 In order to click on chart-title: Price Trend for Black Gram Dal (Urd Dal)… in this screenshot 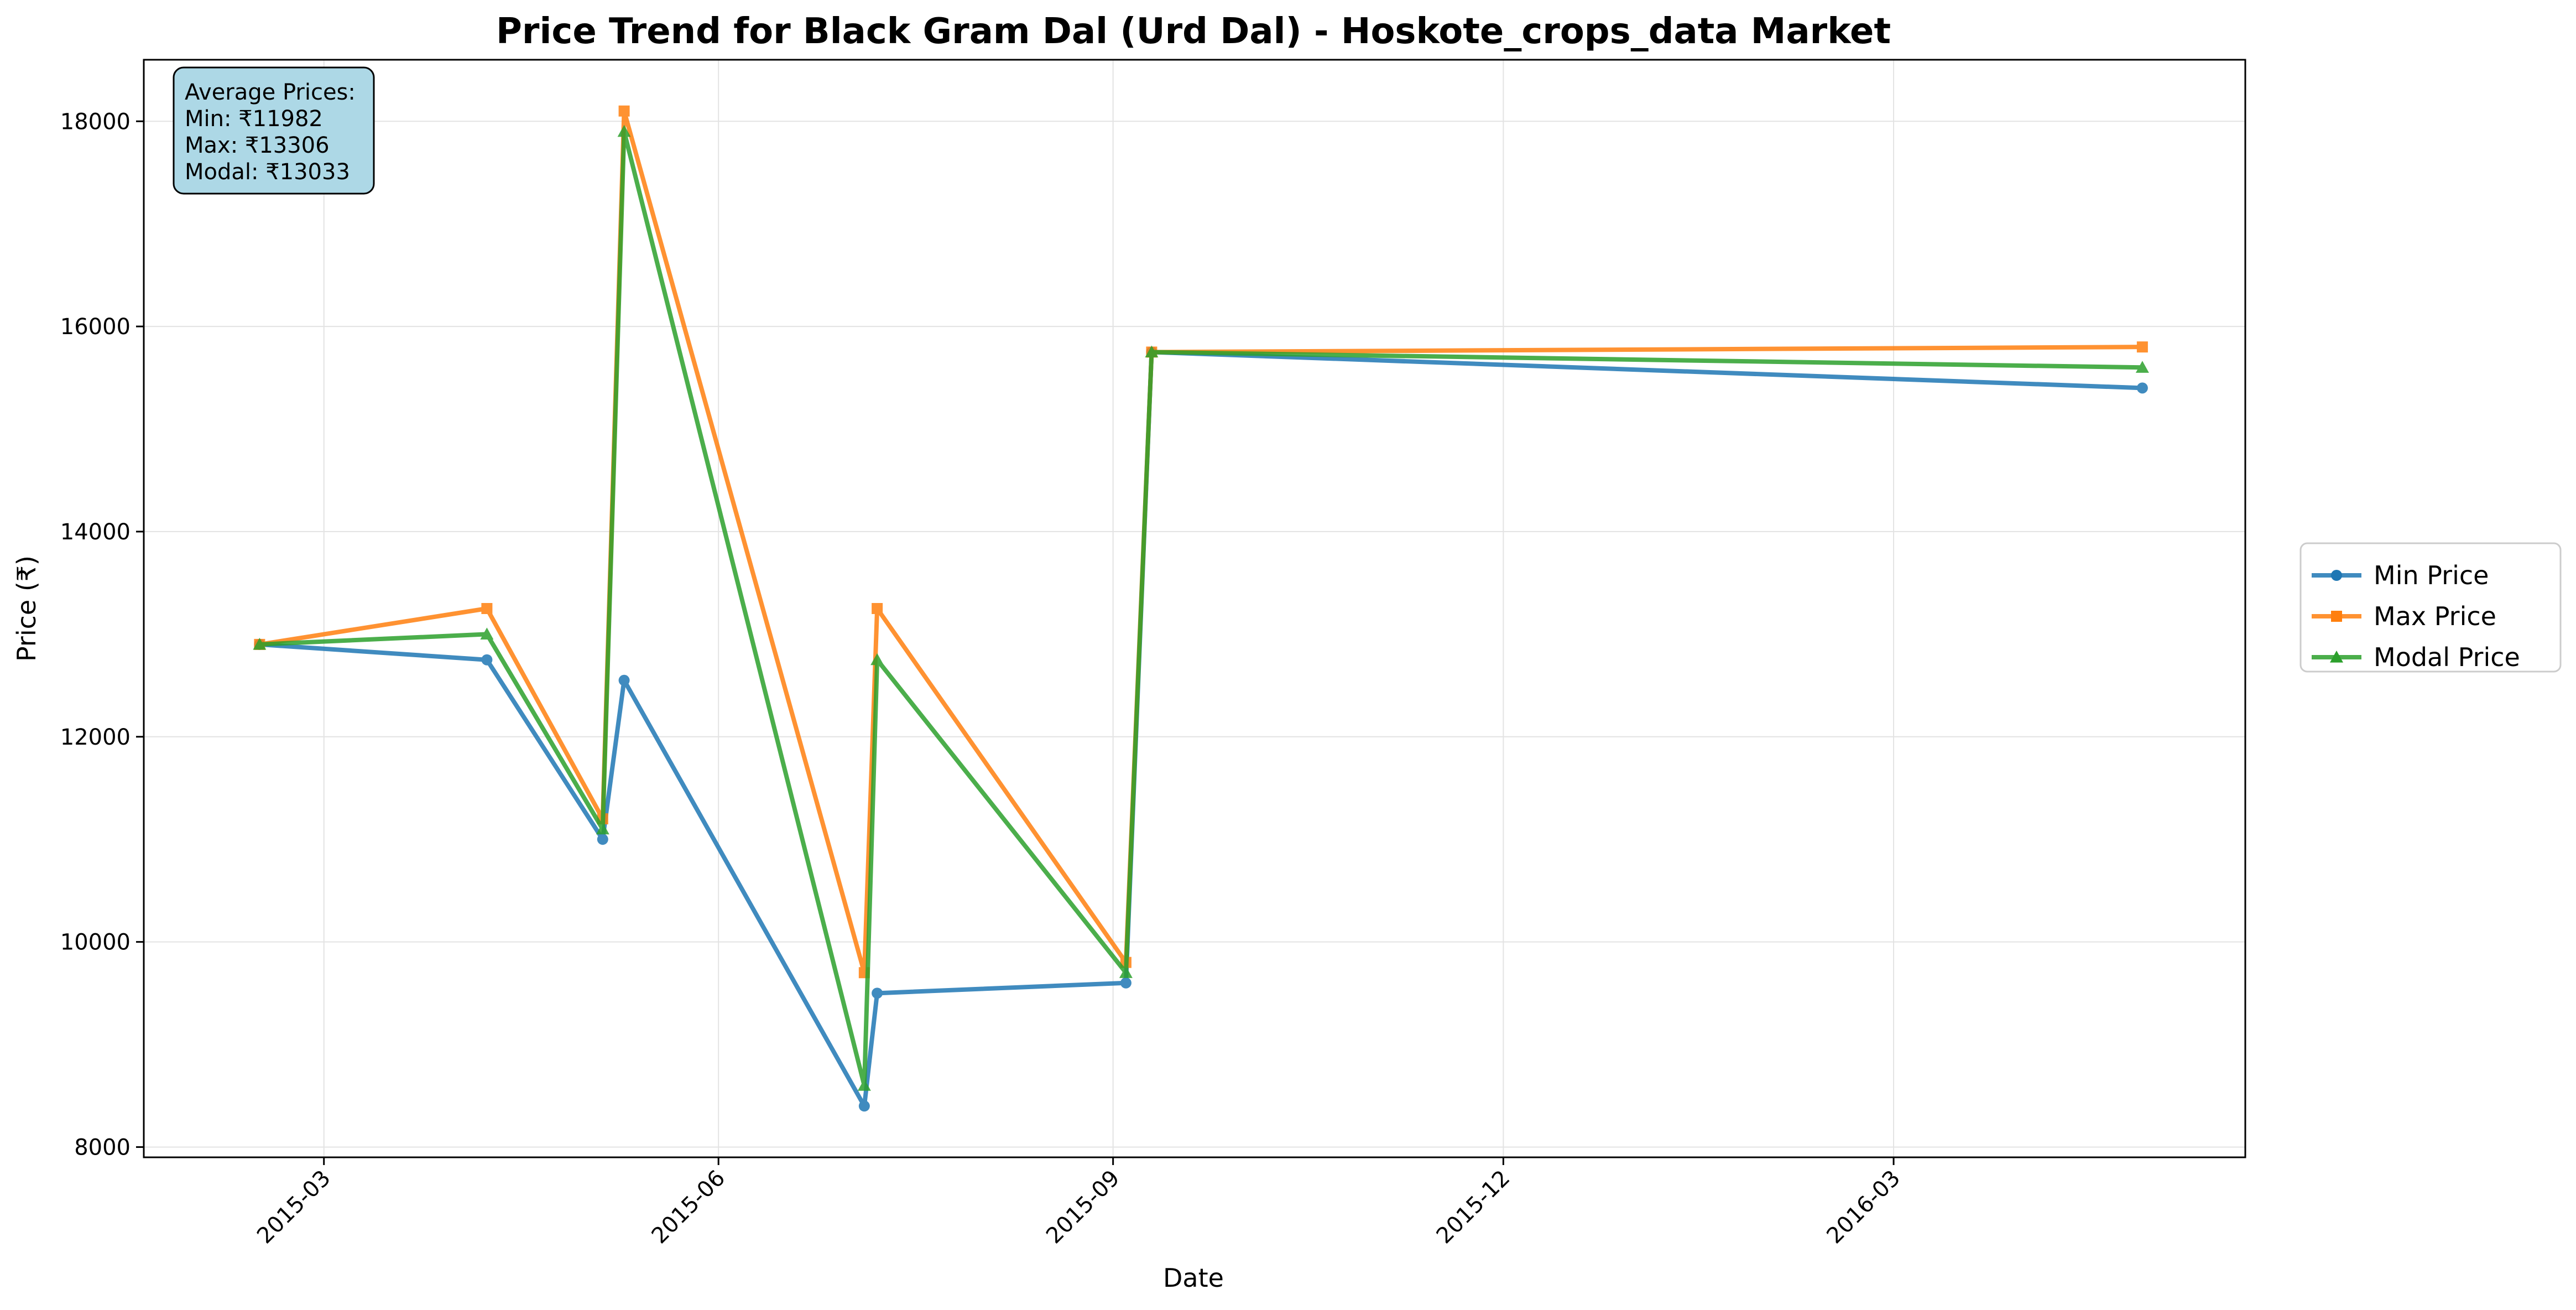, I will do `click(1193, 31)`.